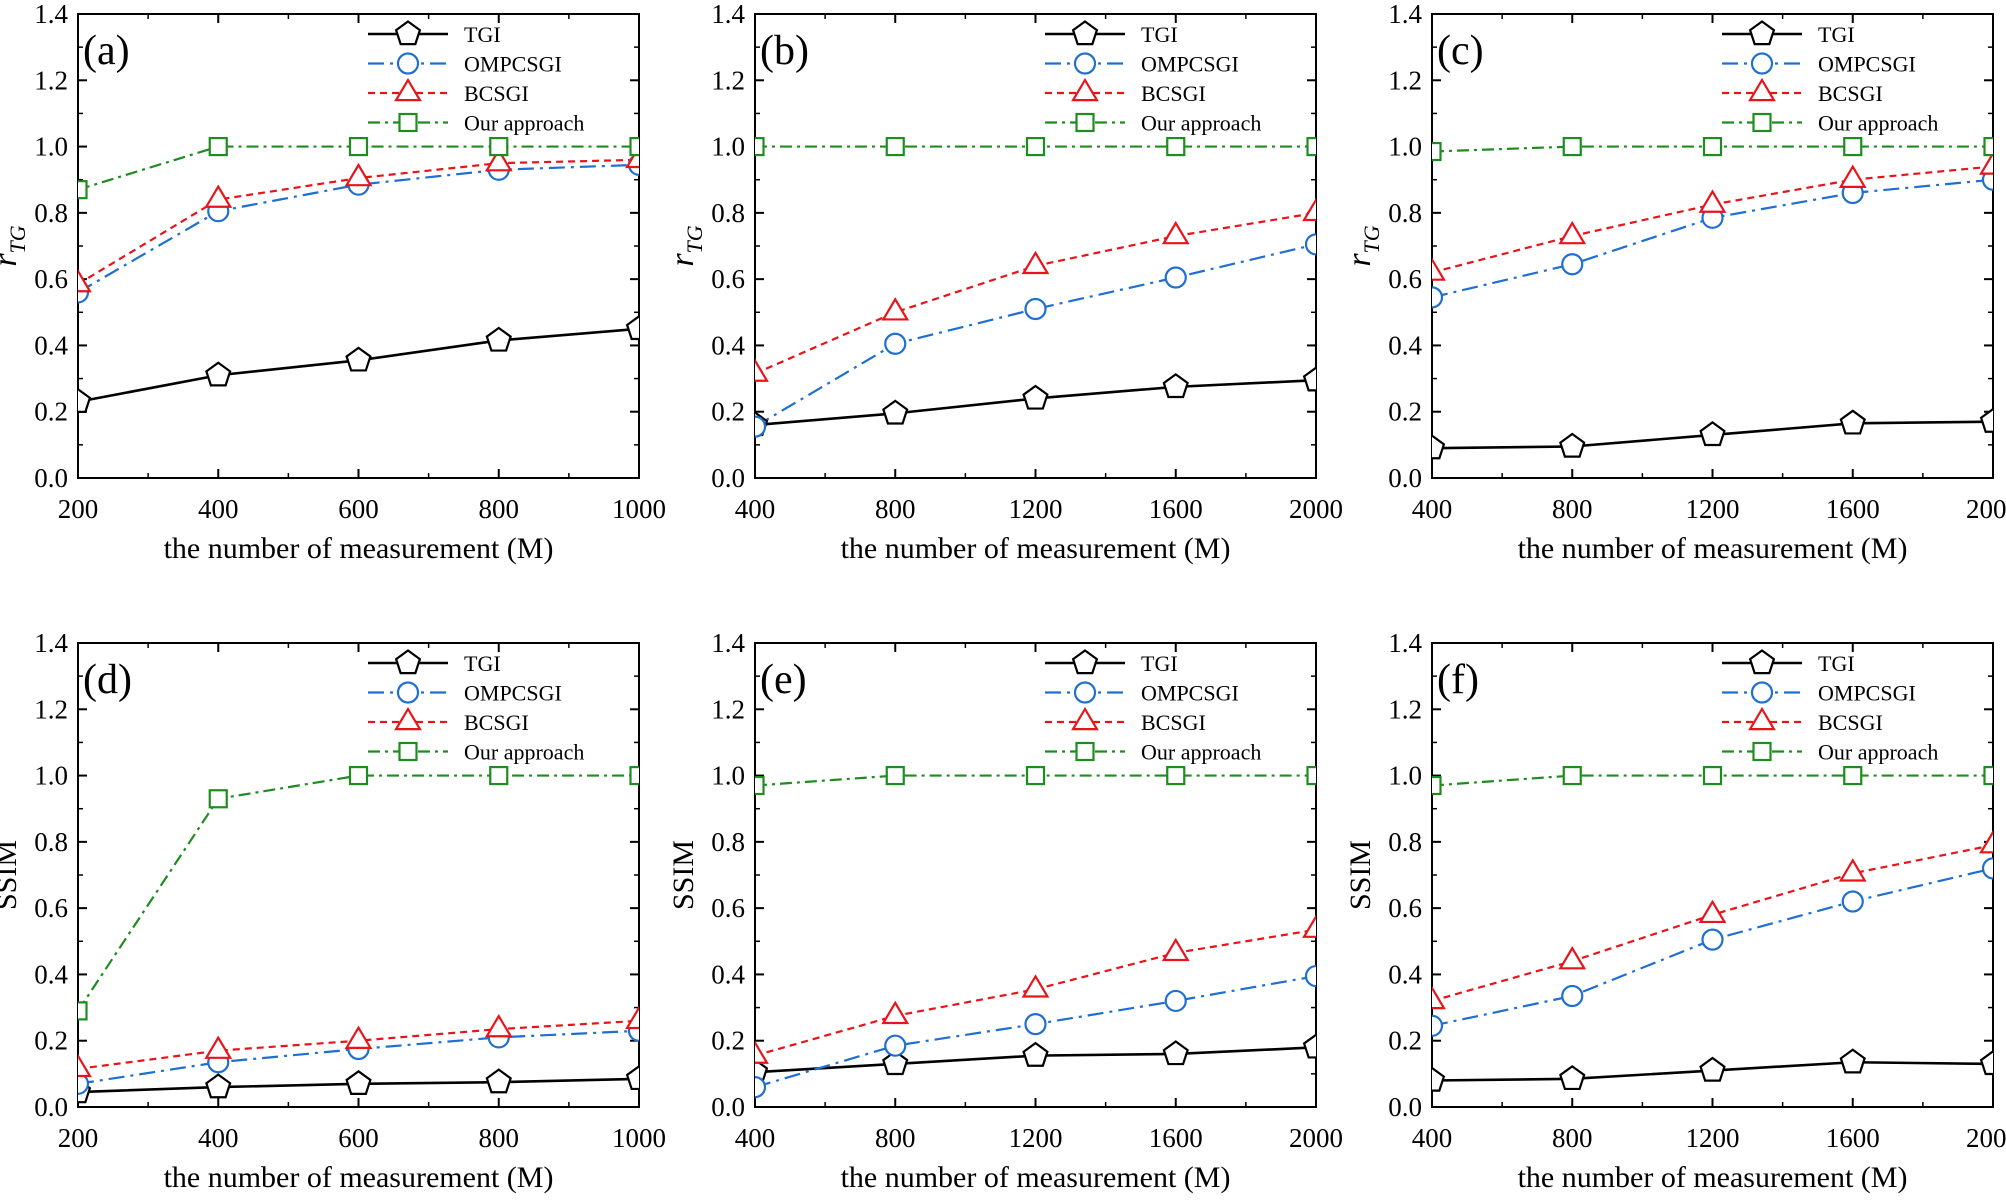 This screenshot has width=2006, height=1202. What do you see at coordinates (755, 509) in the screenshot?
I see `x-tick-label: 400` at bounding box center [755, 509].